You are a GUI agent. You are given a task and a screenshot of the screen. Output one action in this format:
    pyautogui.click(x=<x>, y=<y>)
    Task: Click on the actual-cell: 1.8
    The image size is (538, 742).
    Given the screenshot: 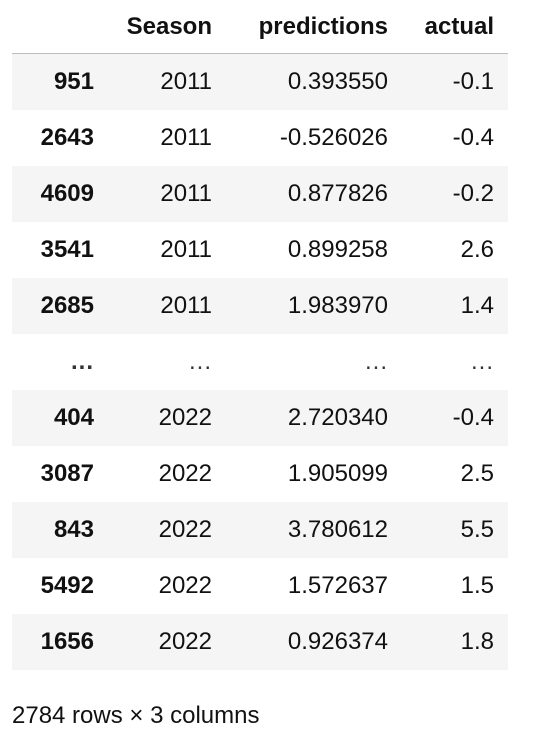 What is the action you would take?
    pyautogui.click(x=477, y=641)
    